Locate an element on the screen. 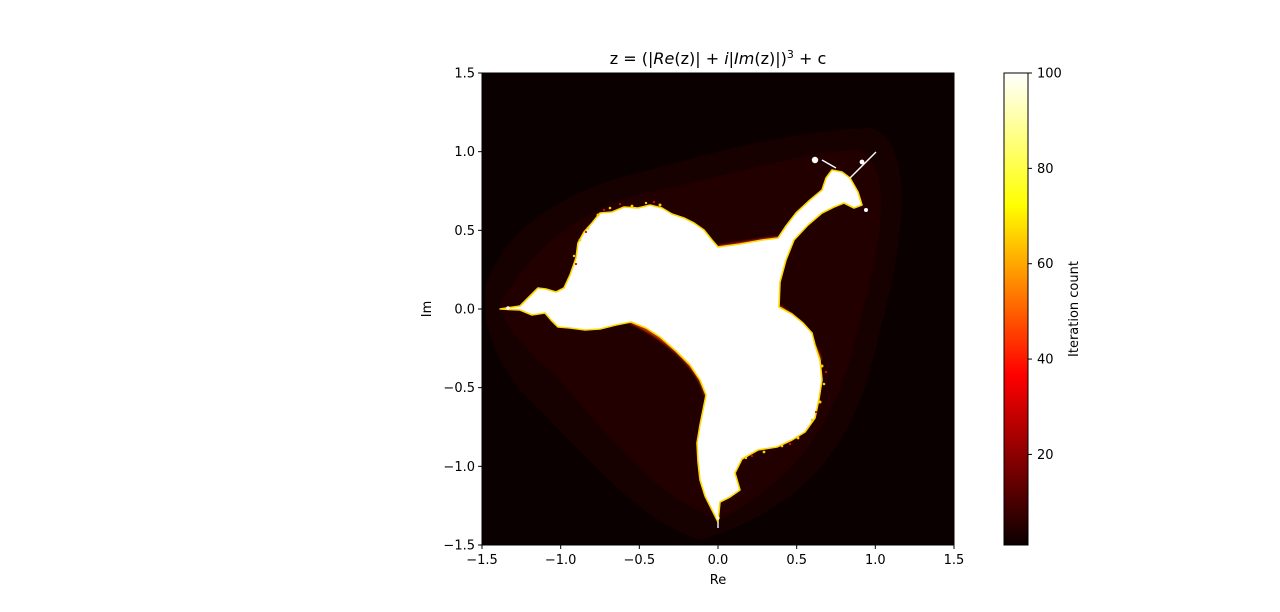  fractal-filaments is located at coordinates (797, 339).